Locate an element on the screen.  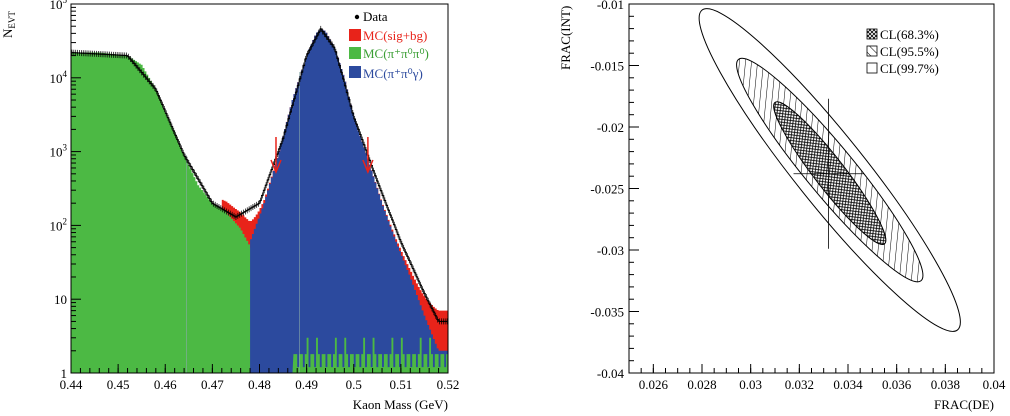
x-tick-label: 0.46 is located at coordinates (165, 384).